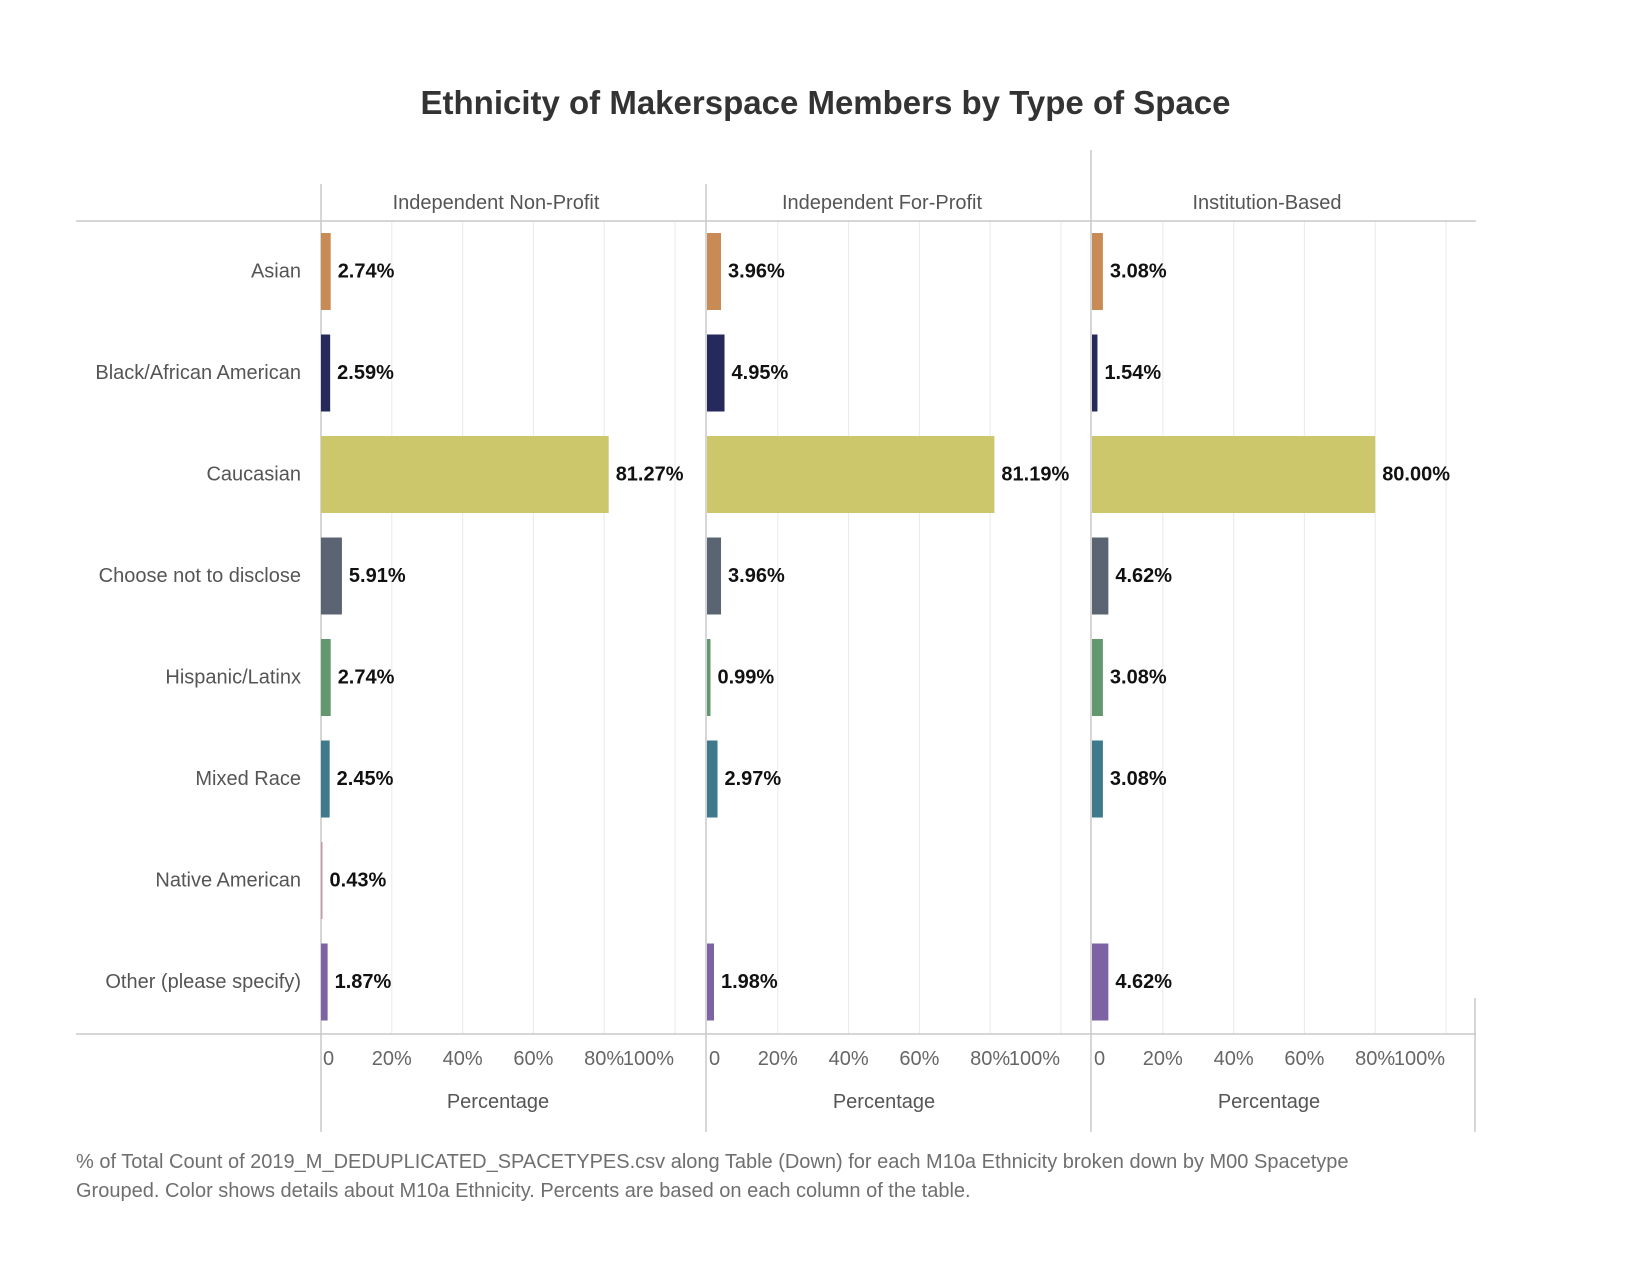 The width and height of the screenshot is (1651, 1275). Describe the element at coordinates (882, 203) in the screenshot. I see `panel-header: Independent For-Profit` at that location.